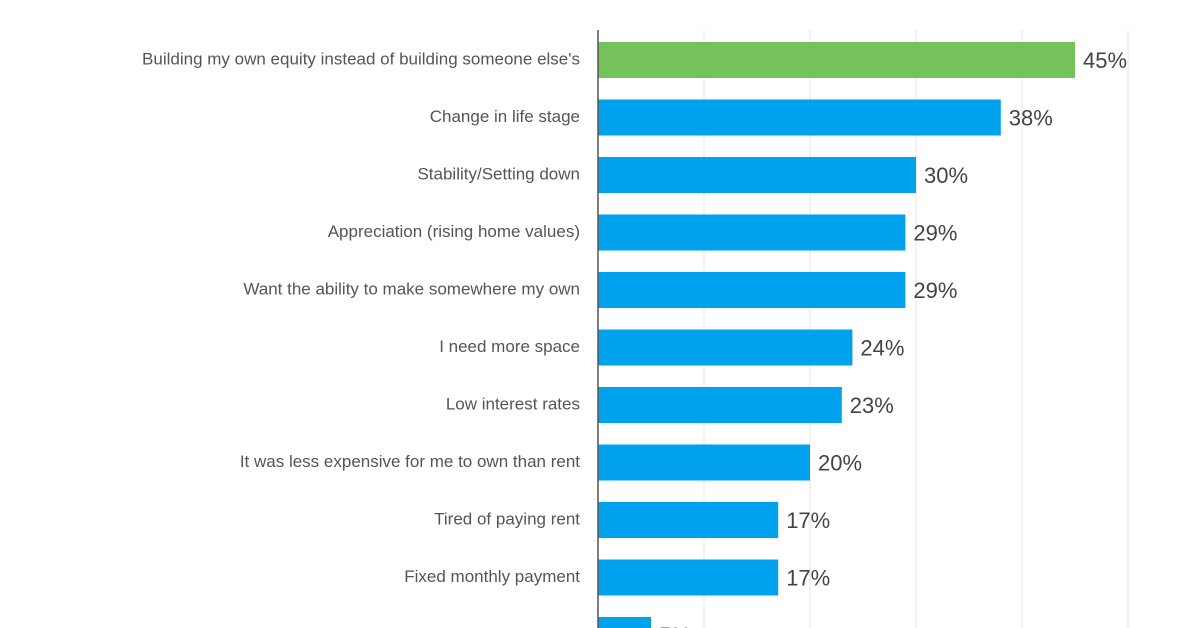 This screenshot has width=1196, height=628. I want to click on category-label: Appreciation (rising home values), so click(454, 231).